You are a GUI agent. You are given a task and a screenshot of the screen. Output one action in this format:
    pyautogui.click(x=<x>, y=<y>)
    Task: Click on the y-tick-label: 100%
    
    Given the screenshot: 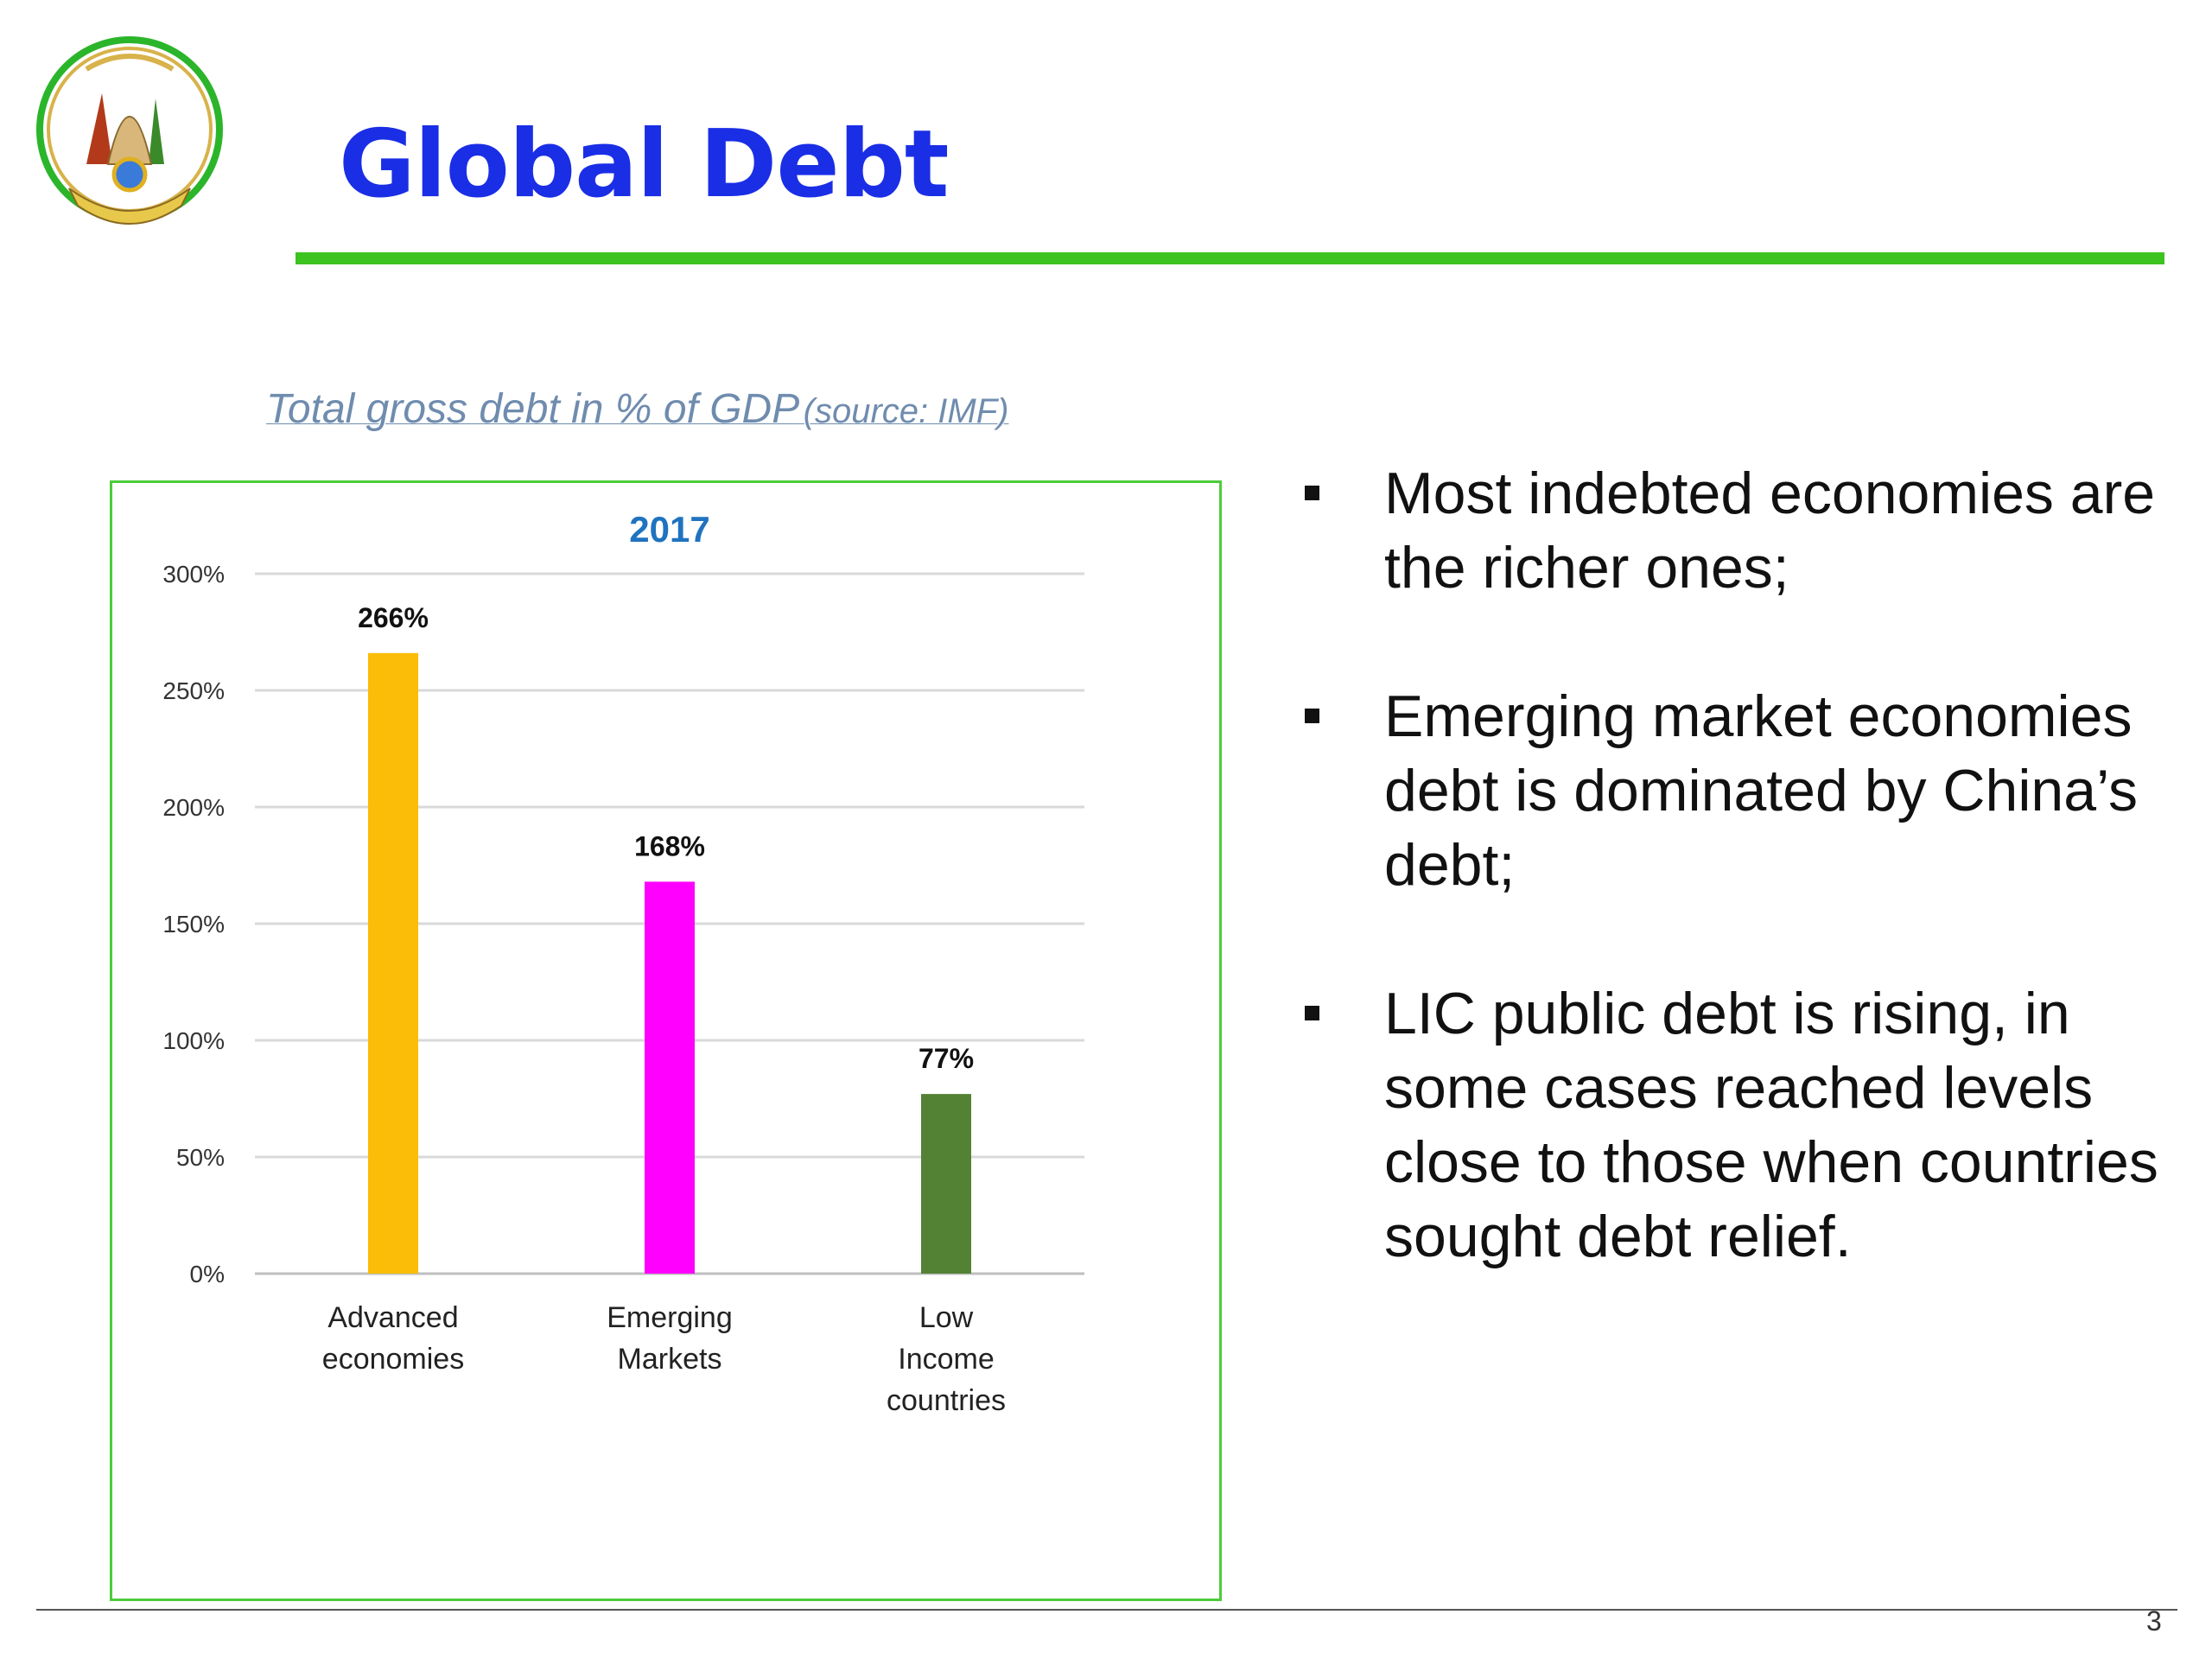 What is the action you would take?
    pyautogui.click(x=193, y=1040)
    